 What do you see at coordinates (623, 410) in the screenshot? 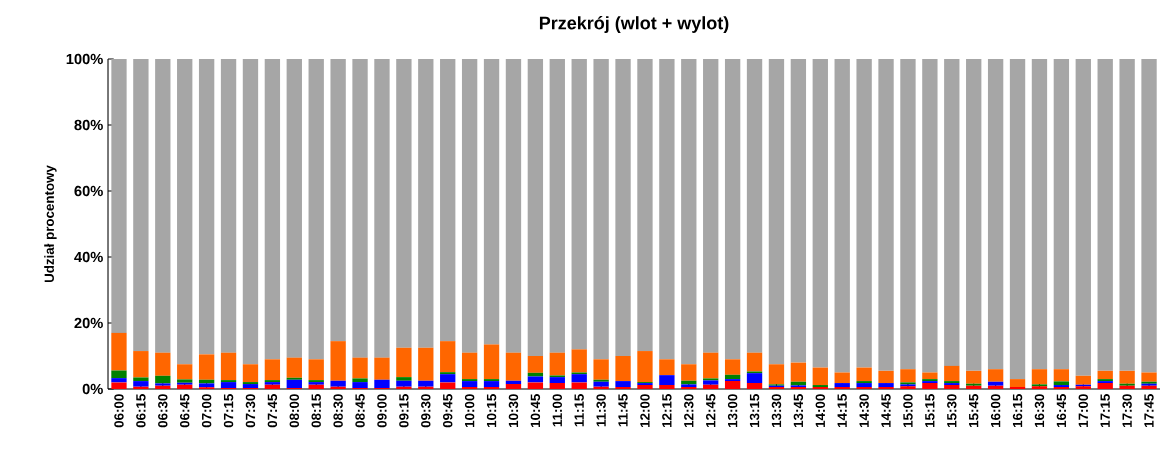
I see `x-tick-label: 11:45` at bounding box center [623, 410].